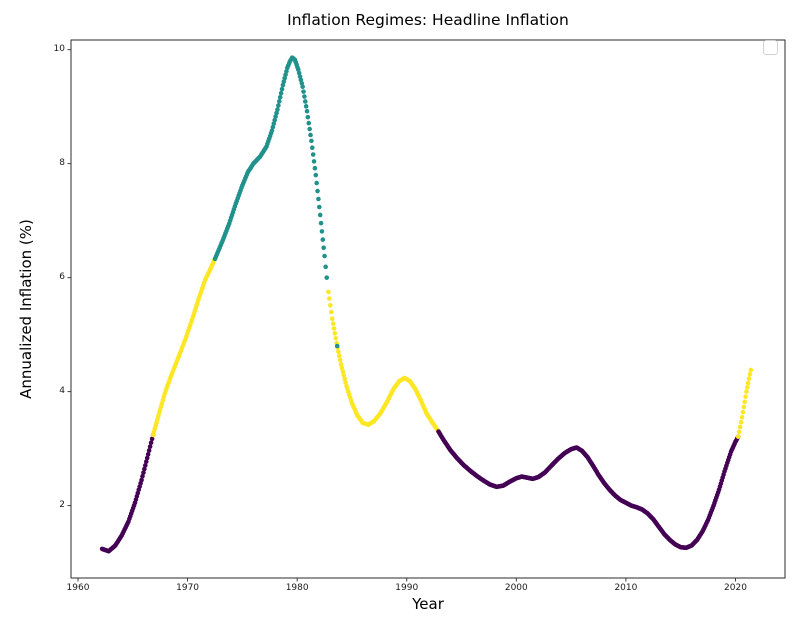 The height and width of the screenshot is (626, 804). What do you see at coordinates (188, 588) in the screenshot?
I see `x-tick-label: 1970` at bounding box center [188, 588].